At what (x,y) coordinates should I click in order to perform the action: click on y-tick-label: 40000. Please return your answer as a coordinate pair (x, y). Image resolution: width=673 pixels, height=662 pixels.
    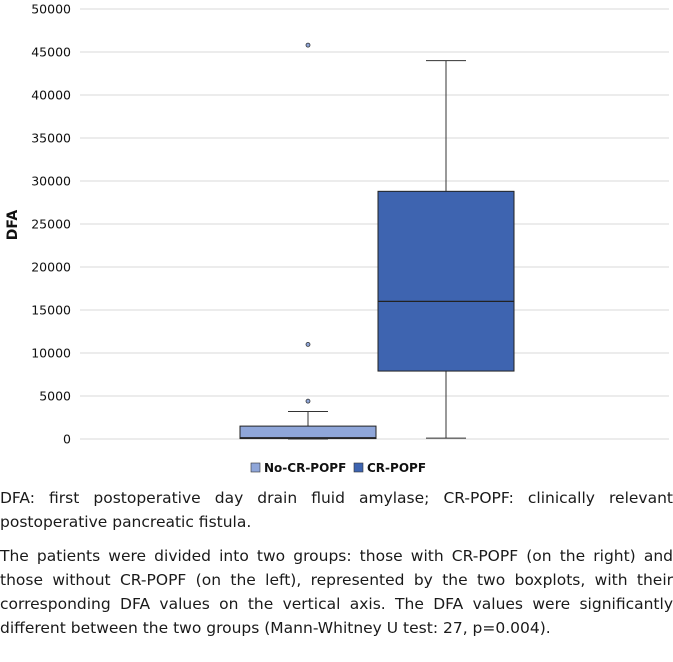
    Looking at the image, I should click on (51, 95).